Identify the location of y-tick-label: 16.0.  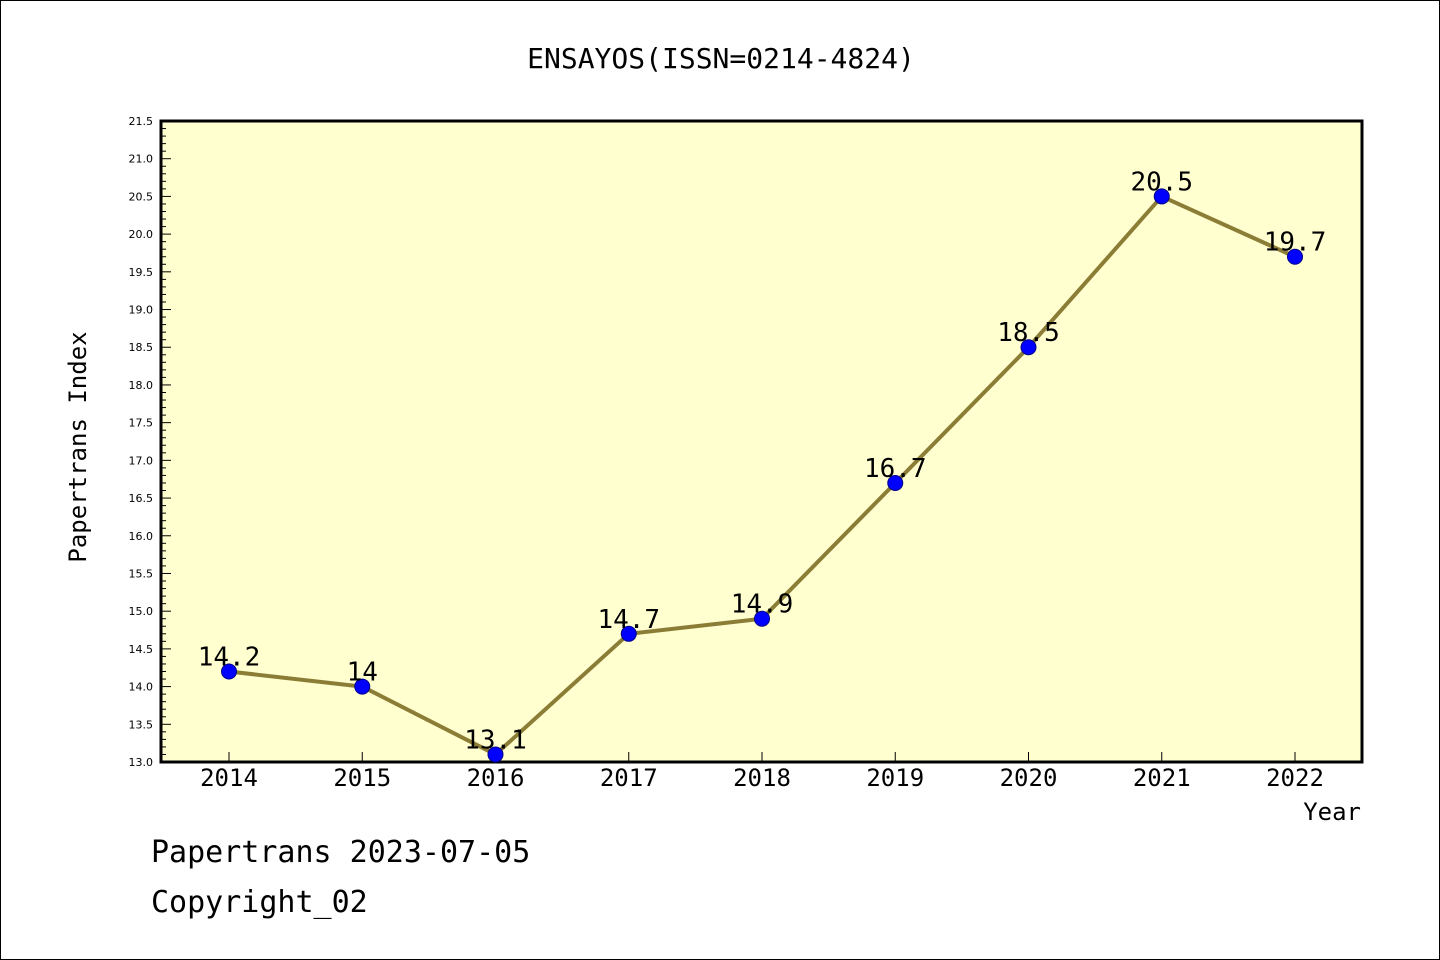
(141, 536).